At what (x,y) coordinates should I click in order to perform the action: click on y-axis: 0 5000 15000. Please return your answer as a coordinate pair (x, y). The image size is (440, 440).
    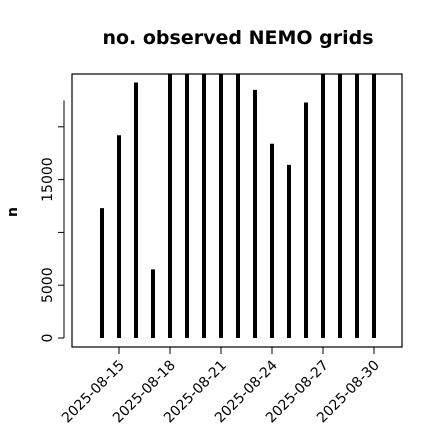
    Looking at the image, I should click on (52, 221).